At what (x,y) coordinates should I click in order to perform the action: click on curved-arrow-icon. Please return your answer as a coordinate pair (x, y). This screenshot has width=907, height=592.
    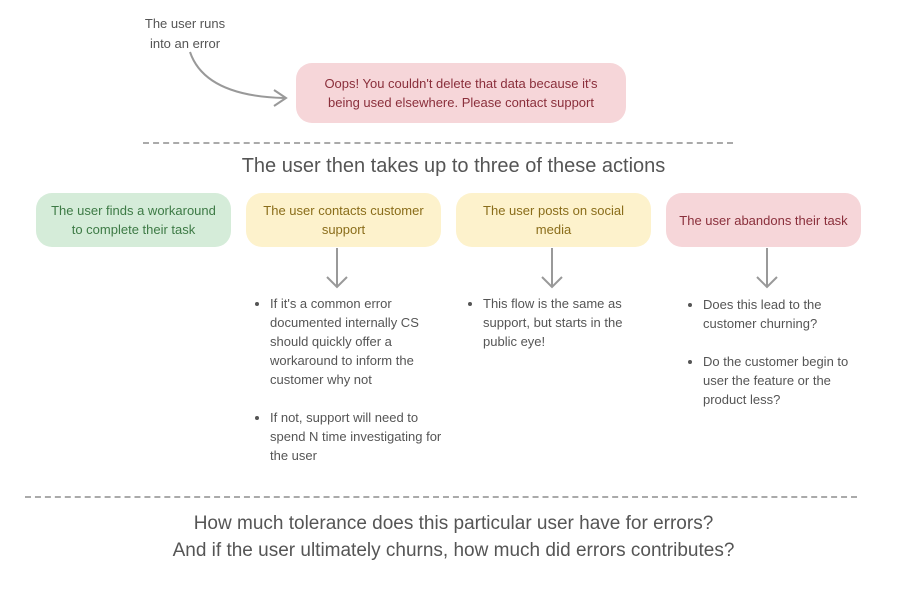
    Looking at the image, I should click on (238, 79).